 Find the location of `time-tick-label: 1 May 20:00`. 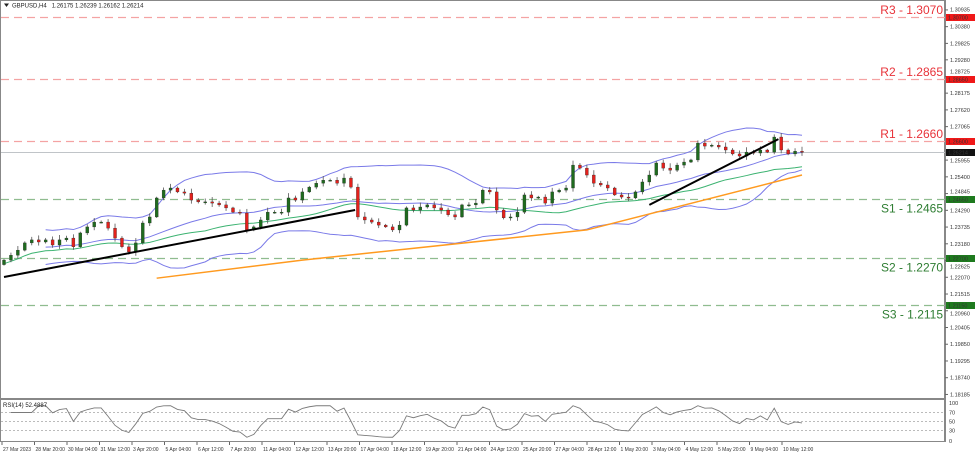

time-tick-label: 1 May 20:00 is located at coordinates (635, 450).